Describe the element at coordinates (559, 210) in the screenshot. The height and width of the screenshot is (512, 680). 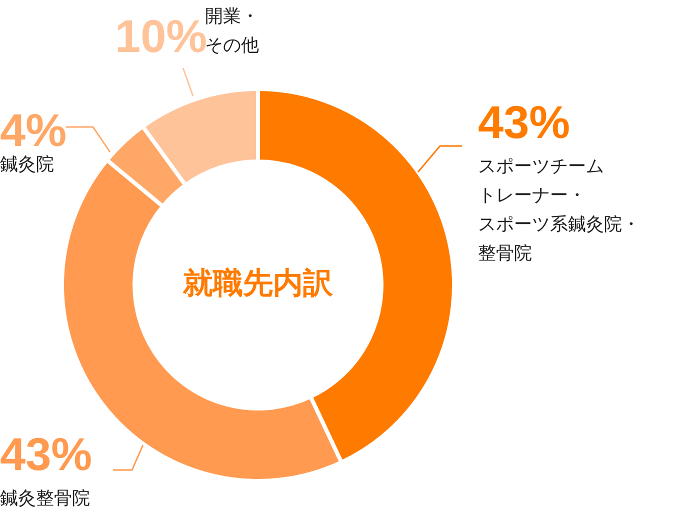
I see `slice-label: スポーツチームトレーナー・スポーツ系鍼灸院・整骨院` at that location.